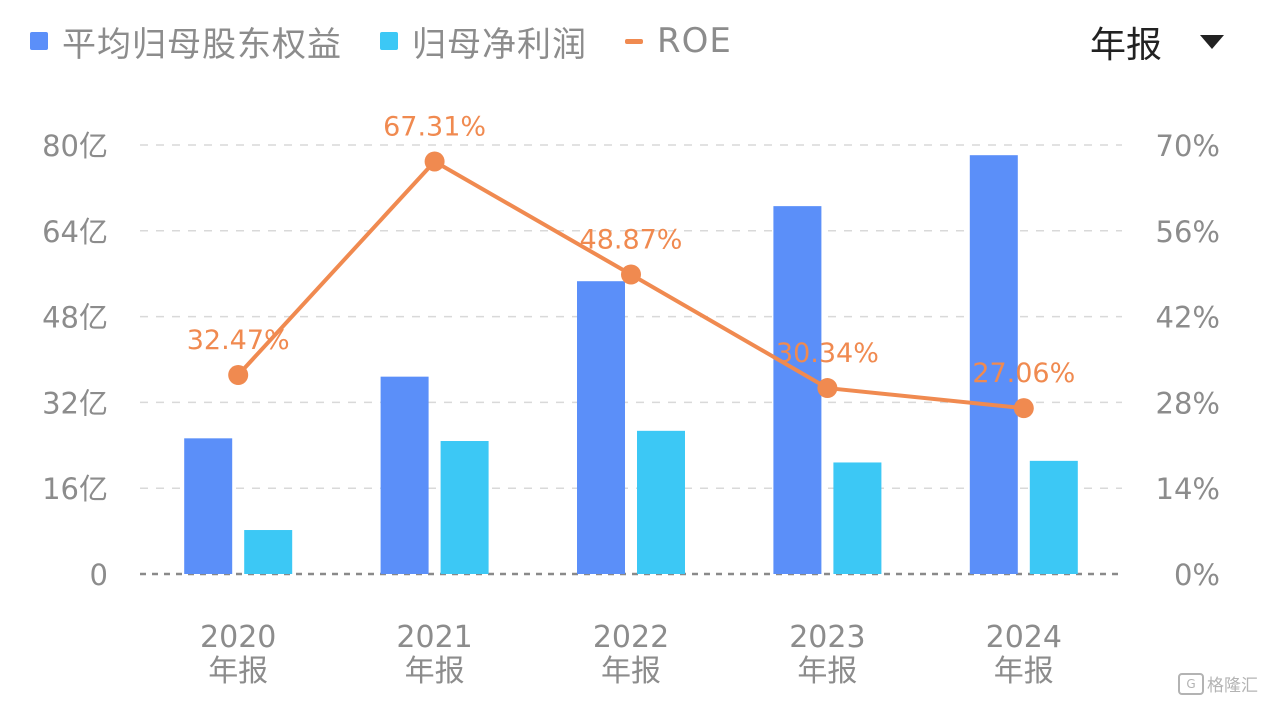 Image resolution: width=1268 pixels, height=702 pixels. Describe the element at coordinates (1188, 403) in the screenshot. I see `y-right-tick-label: 28%` at that location.